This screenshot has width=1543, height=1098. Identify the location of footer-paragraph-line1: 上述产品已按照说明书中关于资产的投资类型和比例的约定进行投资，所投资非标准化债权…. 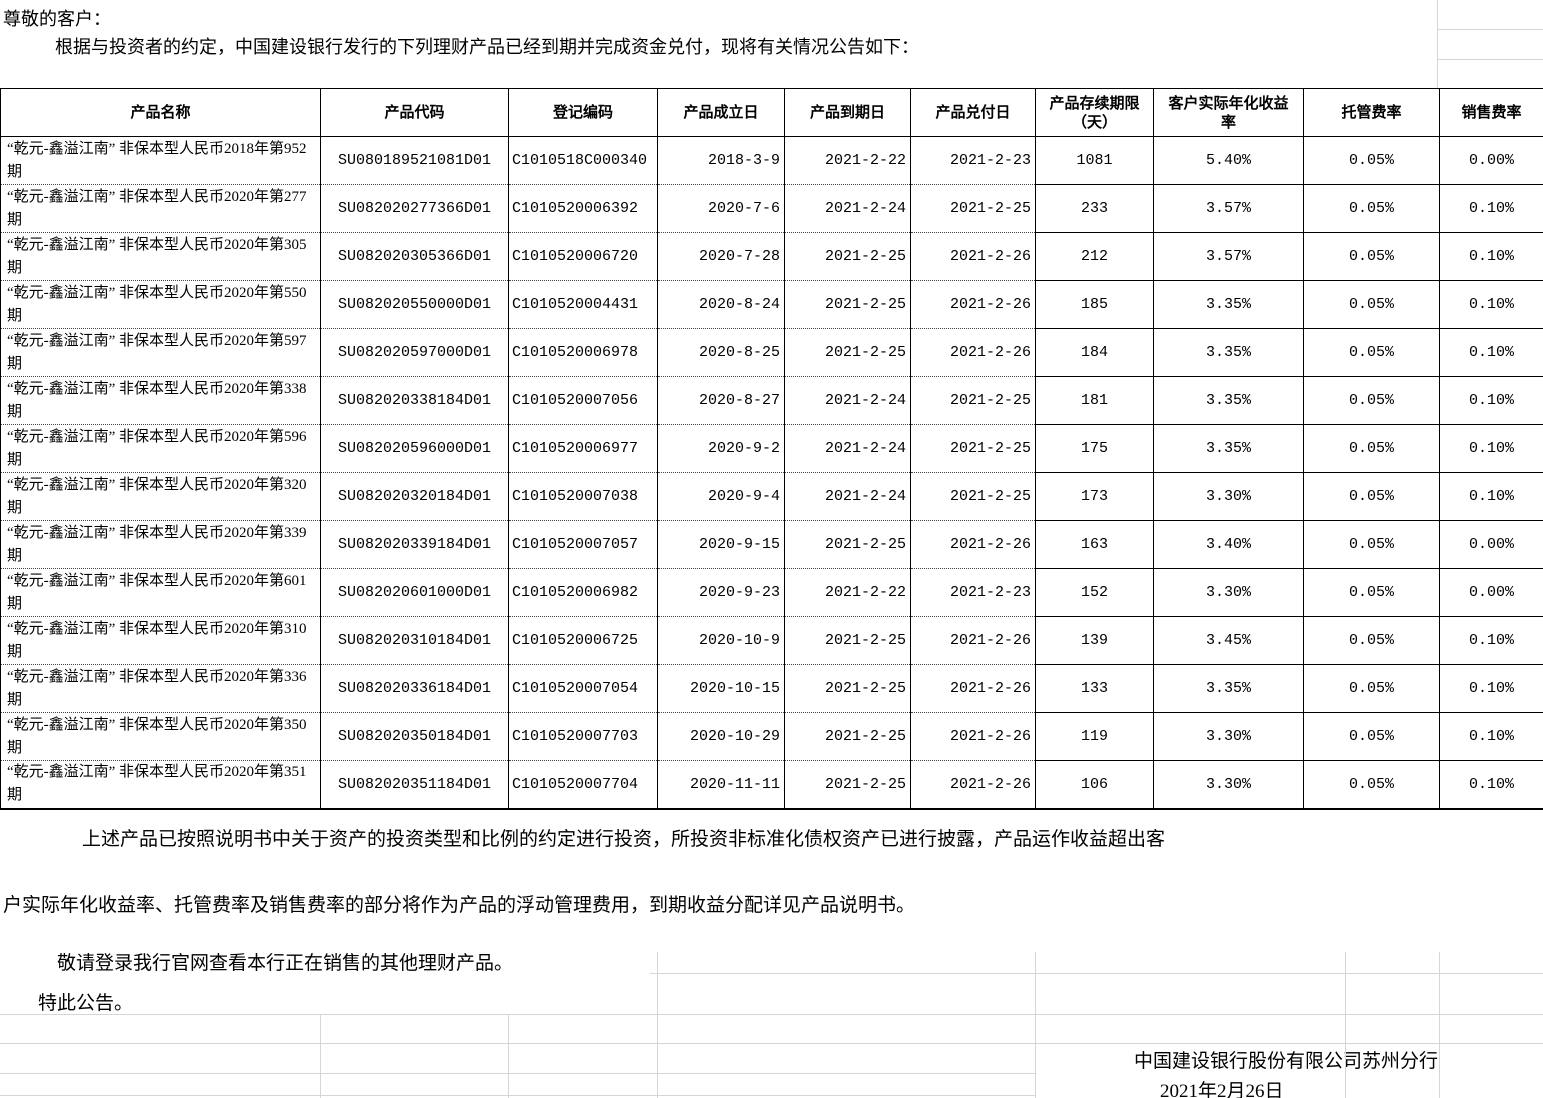
(624, 839).